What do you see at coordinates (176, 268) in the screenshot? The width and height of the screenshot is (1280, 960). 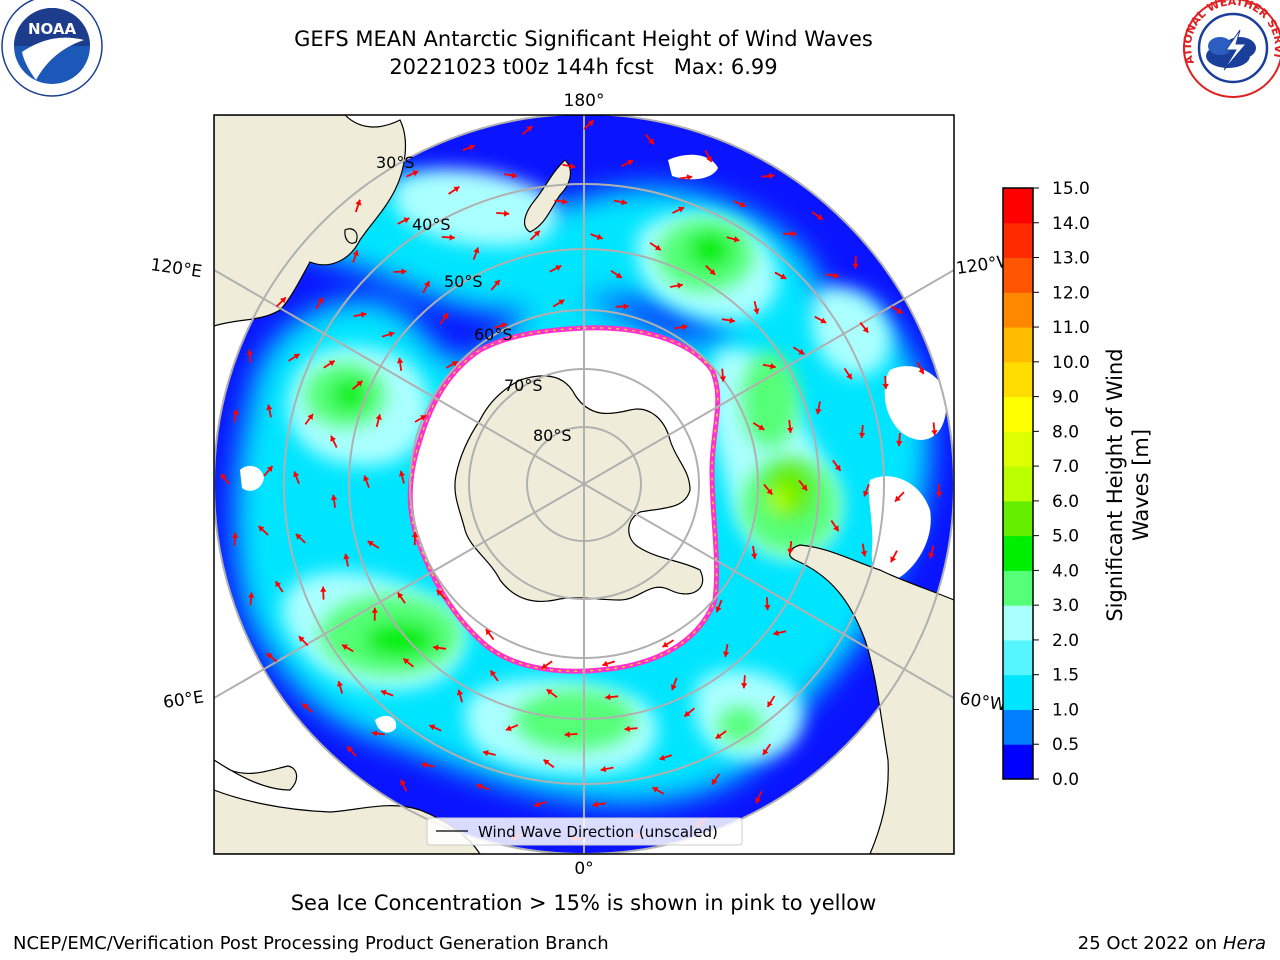 I see `lon-label-120e: 120°E` at bounding box center [176, 268].